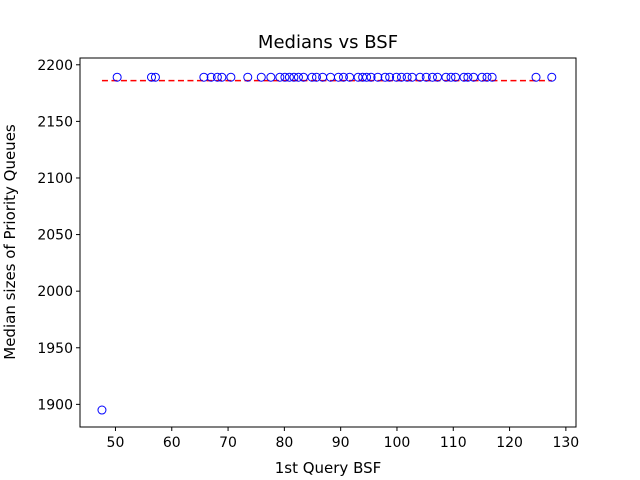  I want to click on x-tick-label: 50, so click(116, 443).